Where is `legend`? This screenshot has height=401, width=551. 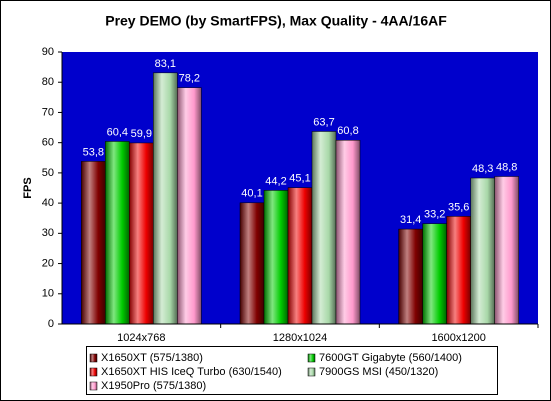 legend is located at coordinates (292, 370).